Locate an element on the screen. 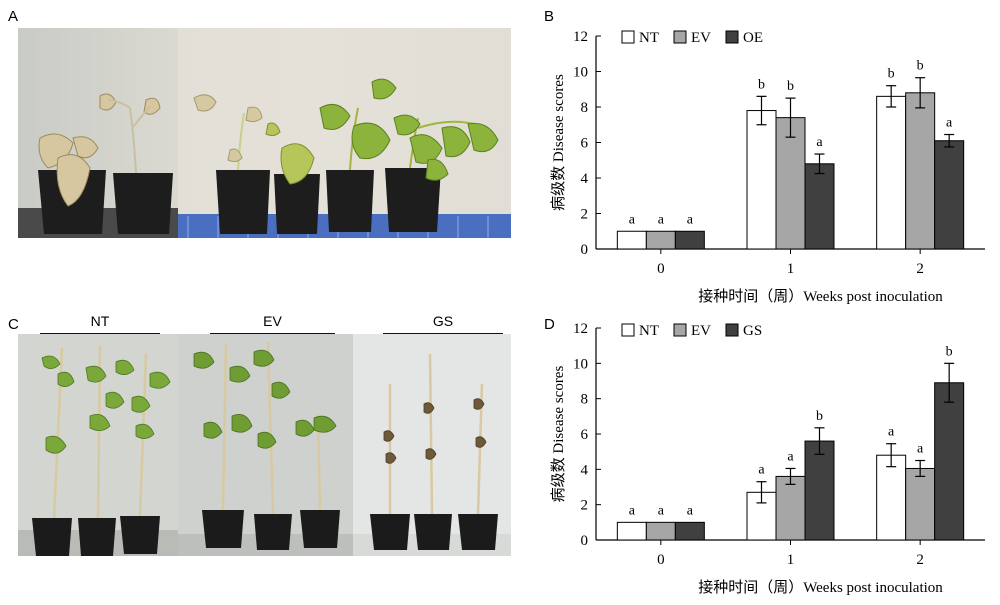 This screenshot has height=605, width=1000. legend-label: GS is located at coordinates (752, 331).